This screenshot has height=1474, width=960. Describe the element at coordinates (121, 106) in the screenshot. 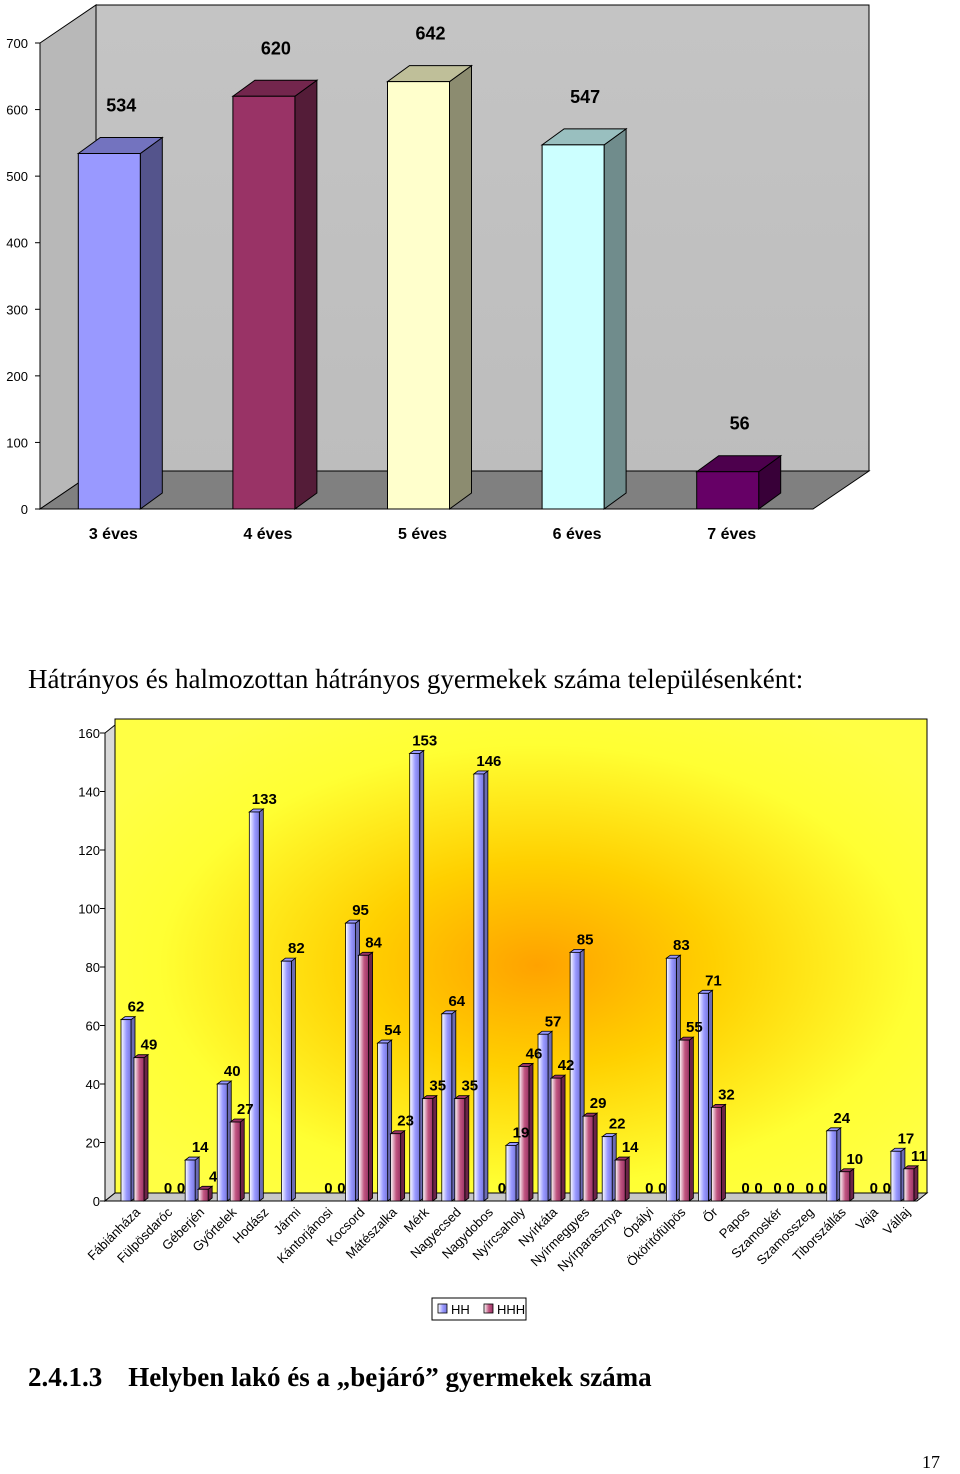

I see `data-label: 534` at that location.